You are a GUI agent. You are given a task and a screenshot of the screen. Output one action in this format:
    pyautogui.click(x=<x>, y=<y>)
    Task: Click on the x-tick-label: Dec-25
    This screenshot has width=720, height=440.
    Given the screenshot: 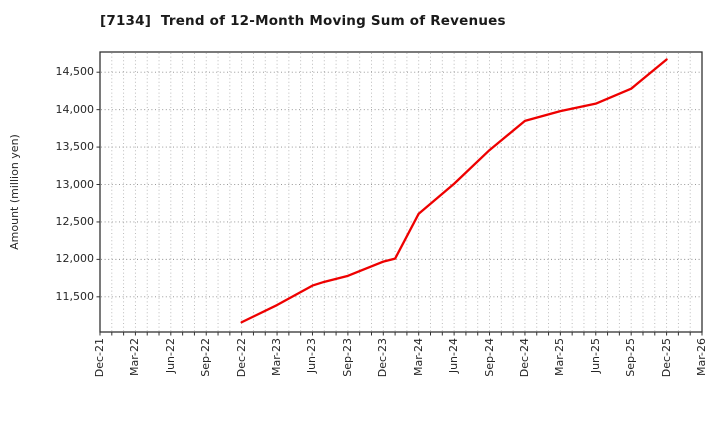 What is the action you would take?
    pyautogui.click(x=666, y=358)
    